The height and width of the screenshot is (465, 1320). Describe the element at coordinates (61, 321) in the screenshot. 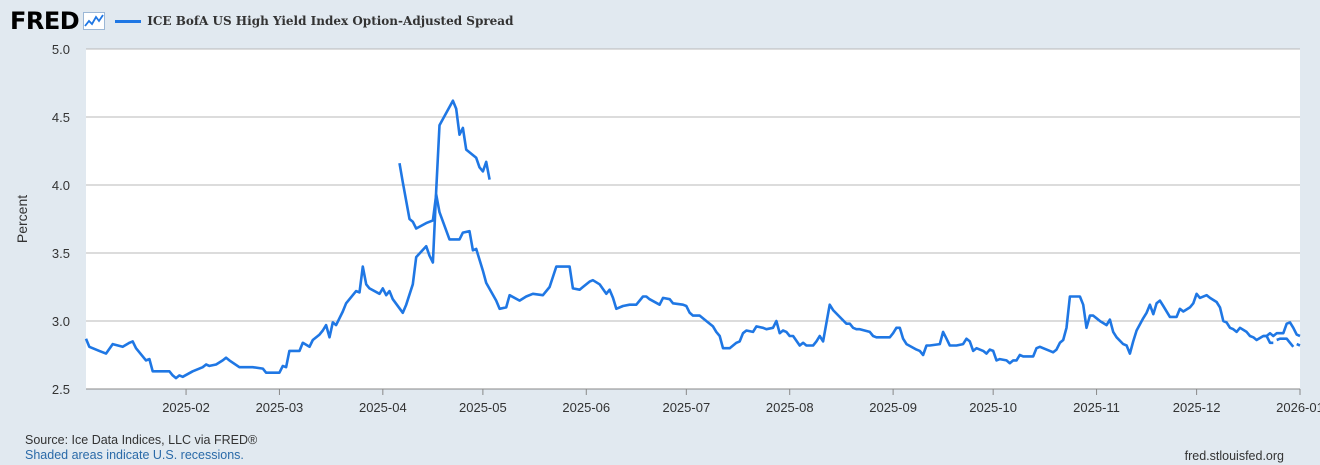

I see `y-tick-label: 3.0` at that location.